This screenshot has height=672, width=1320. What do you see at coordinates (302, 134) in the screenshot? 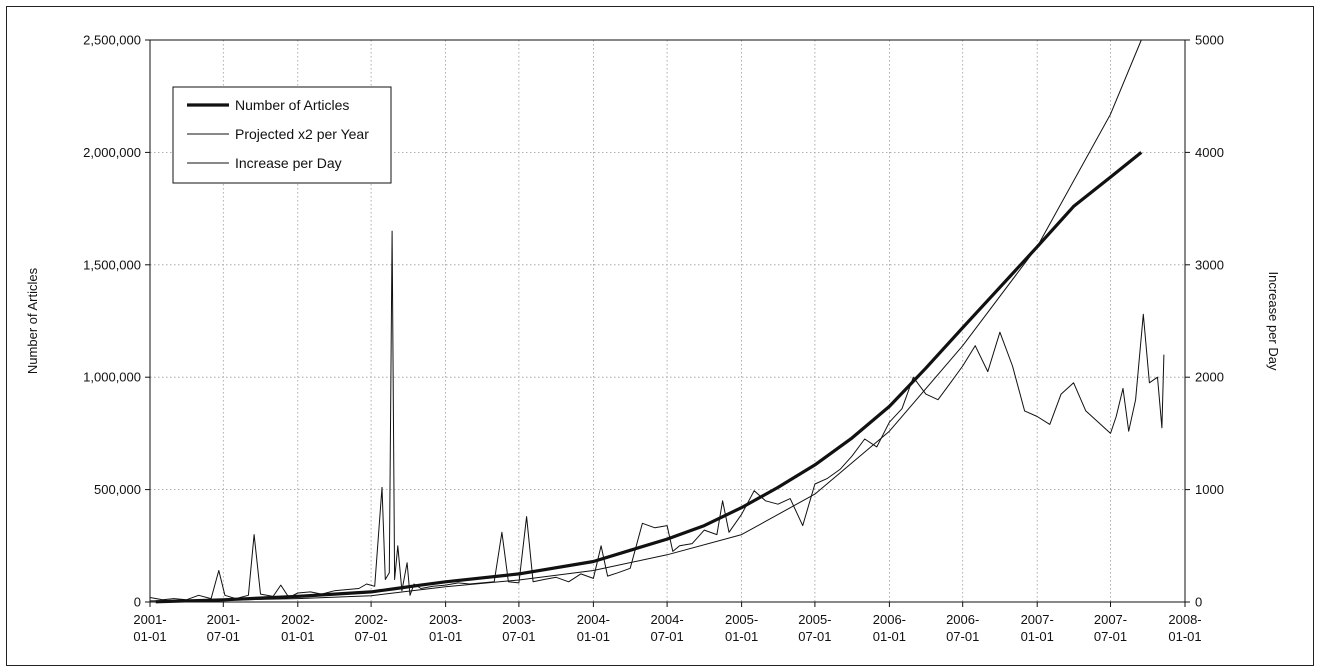
I see `legend-label-projected: Projected x2 per Year` at bounding box center [302, 134].